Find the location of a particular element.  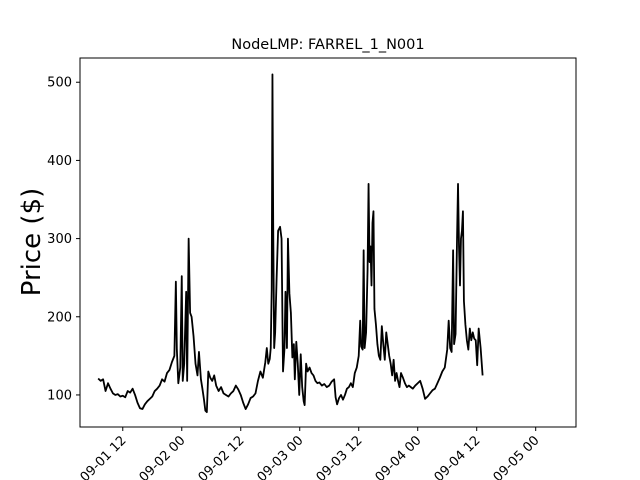

x-tick-label: 09-03 12 is located at coordinates (340, 456).